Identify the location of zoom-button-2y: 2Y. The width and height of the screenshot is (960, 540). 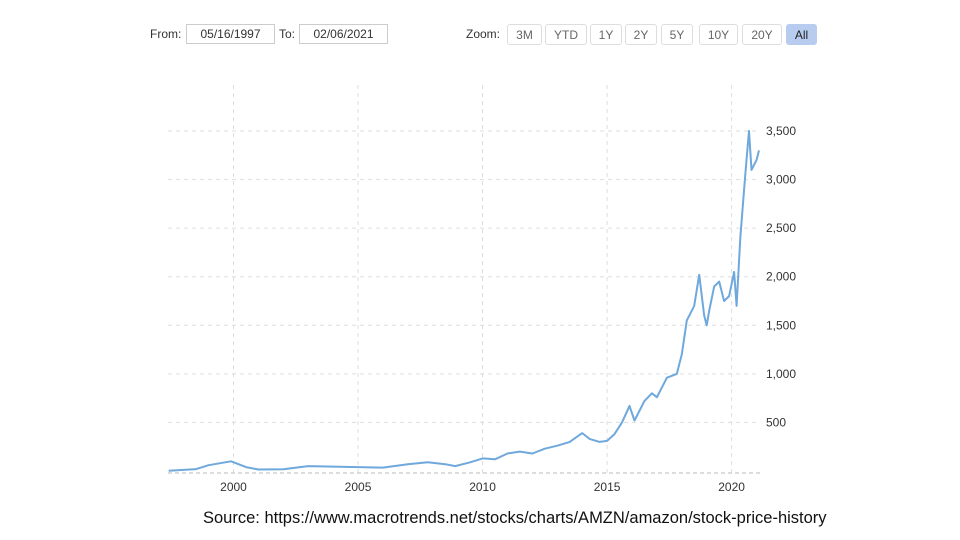
(641, 34).